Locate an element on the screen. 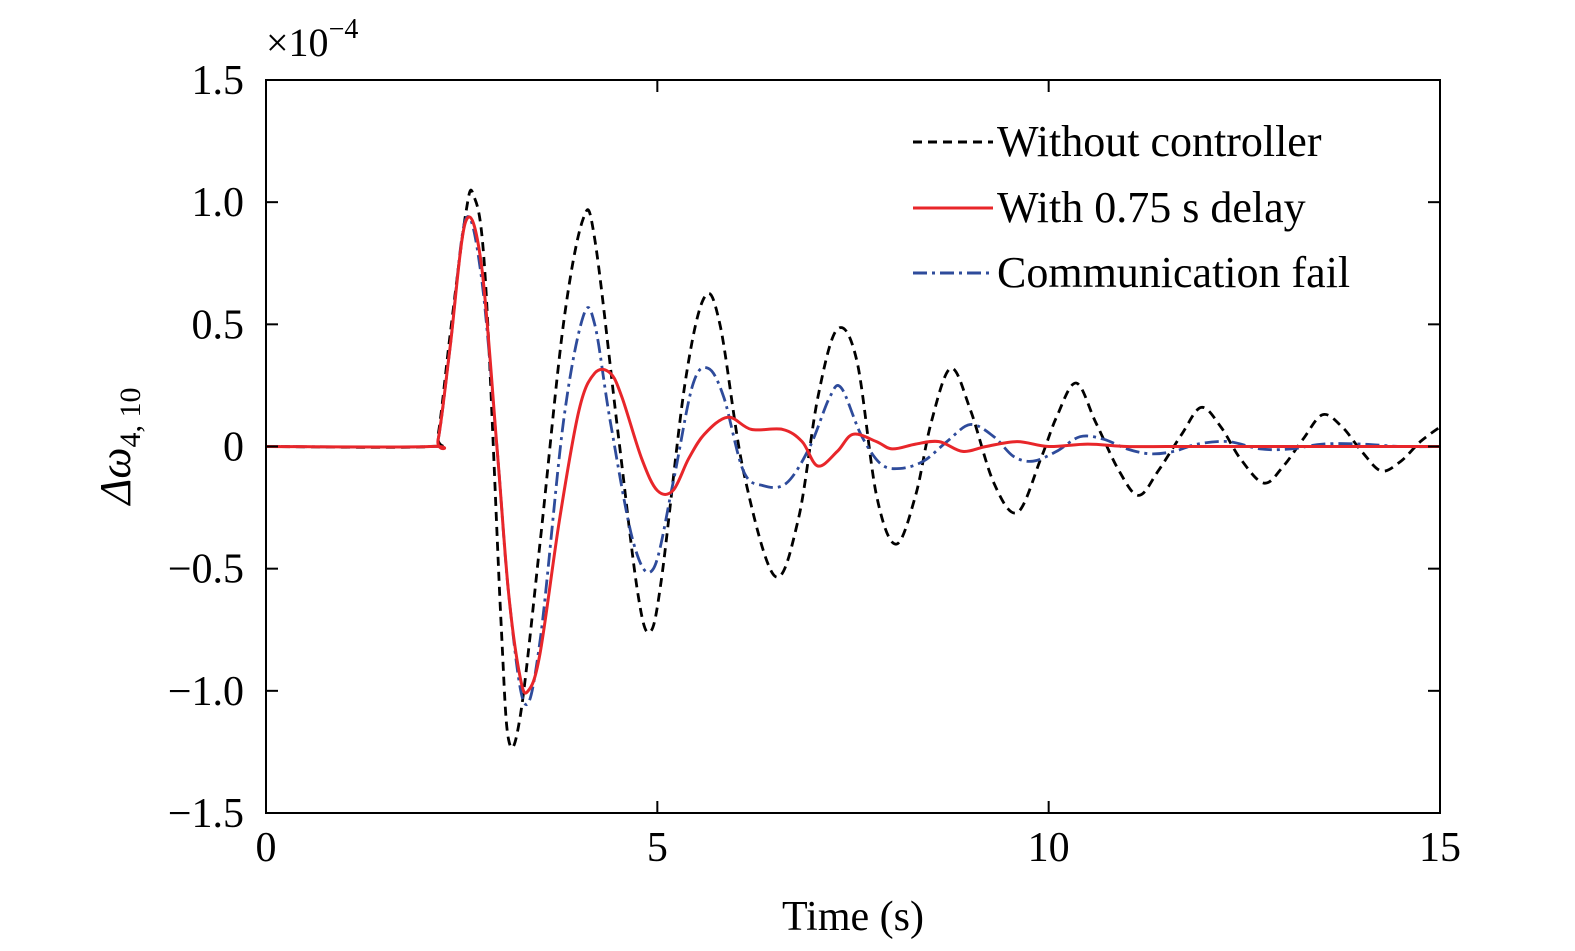 Image resolution: width=1575 pixels, height=951 pixels. y-tick-label: 0 is located at coordinates (233, 448).